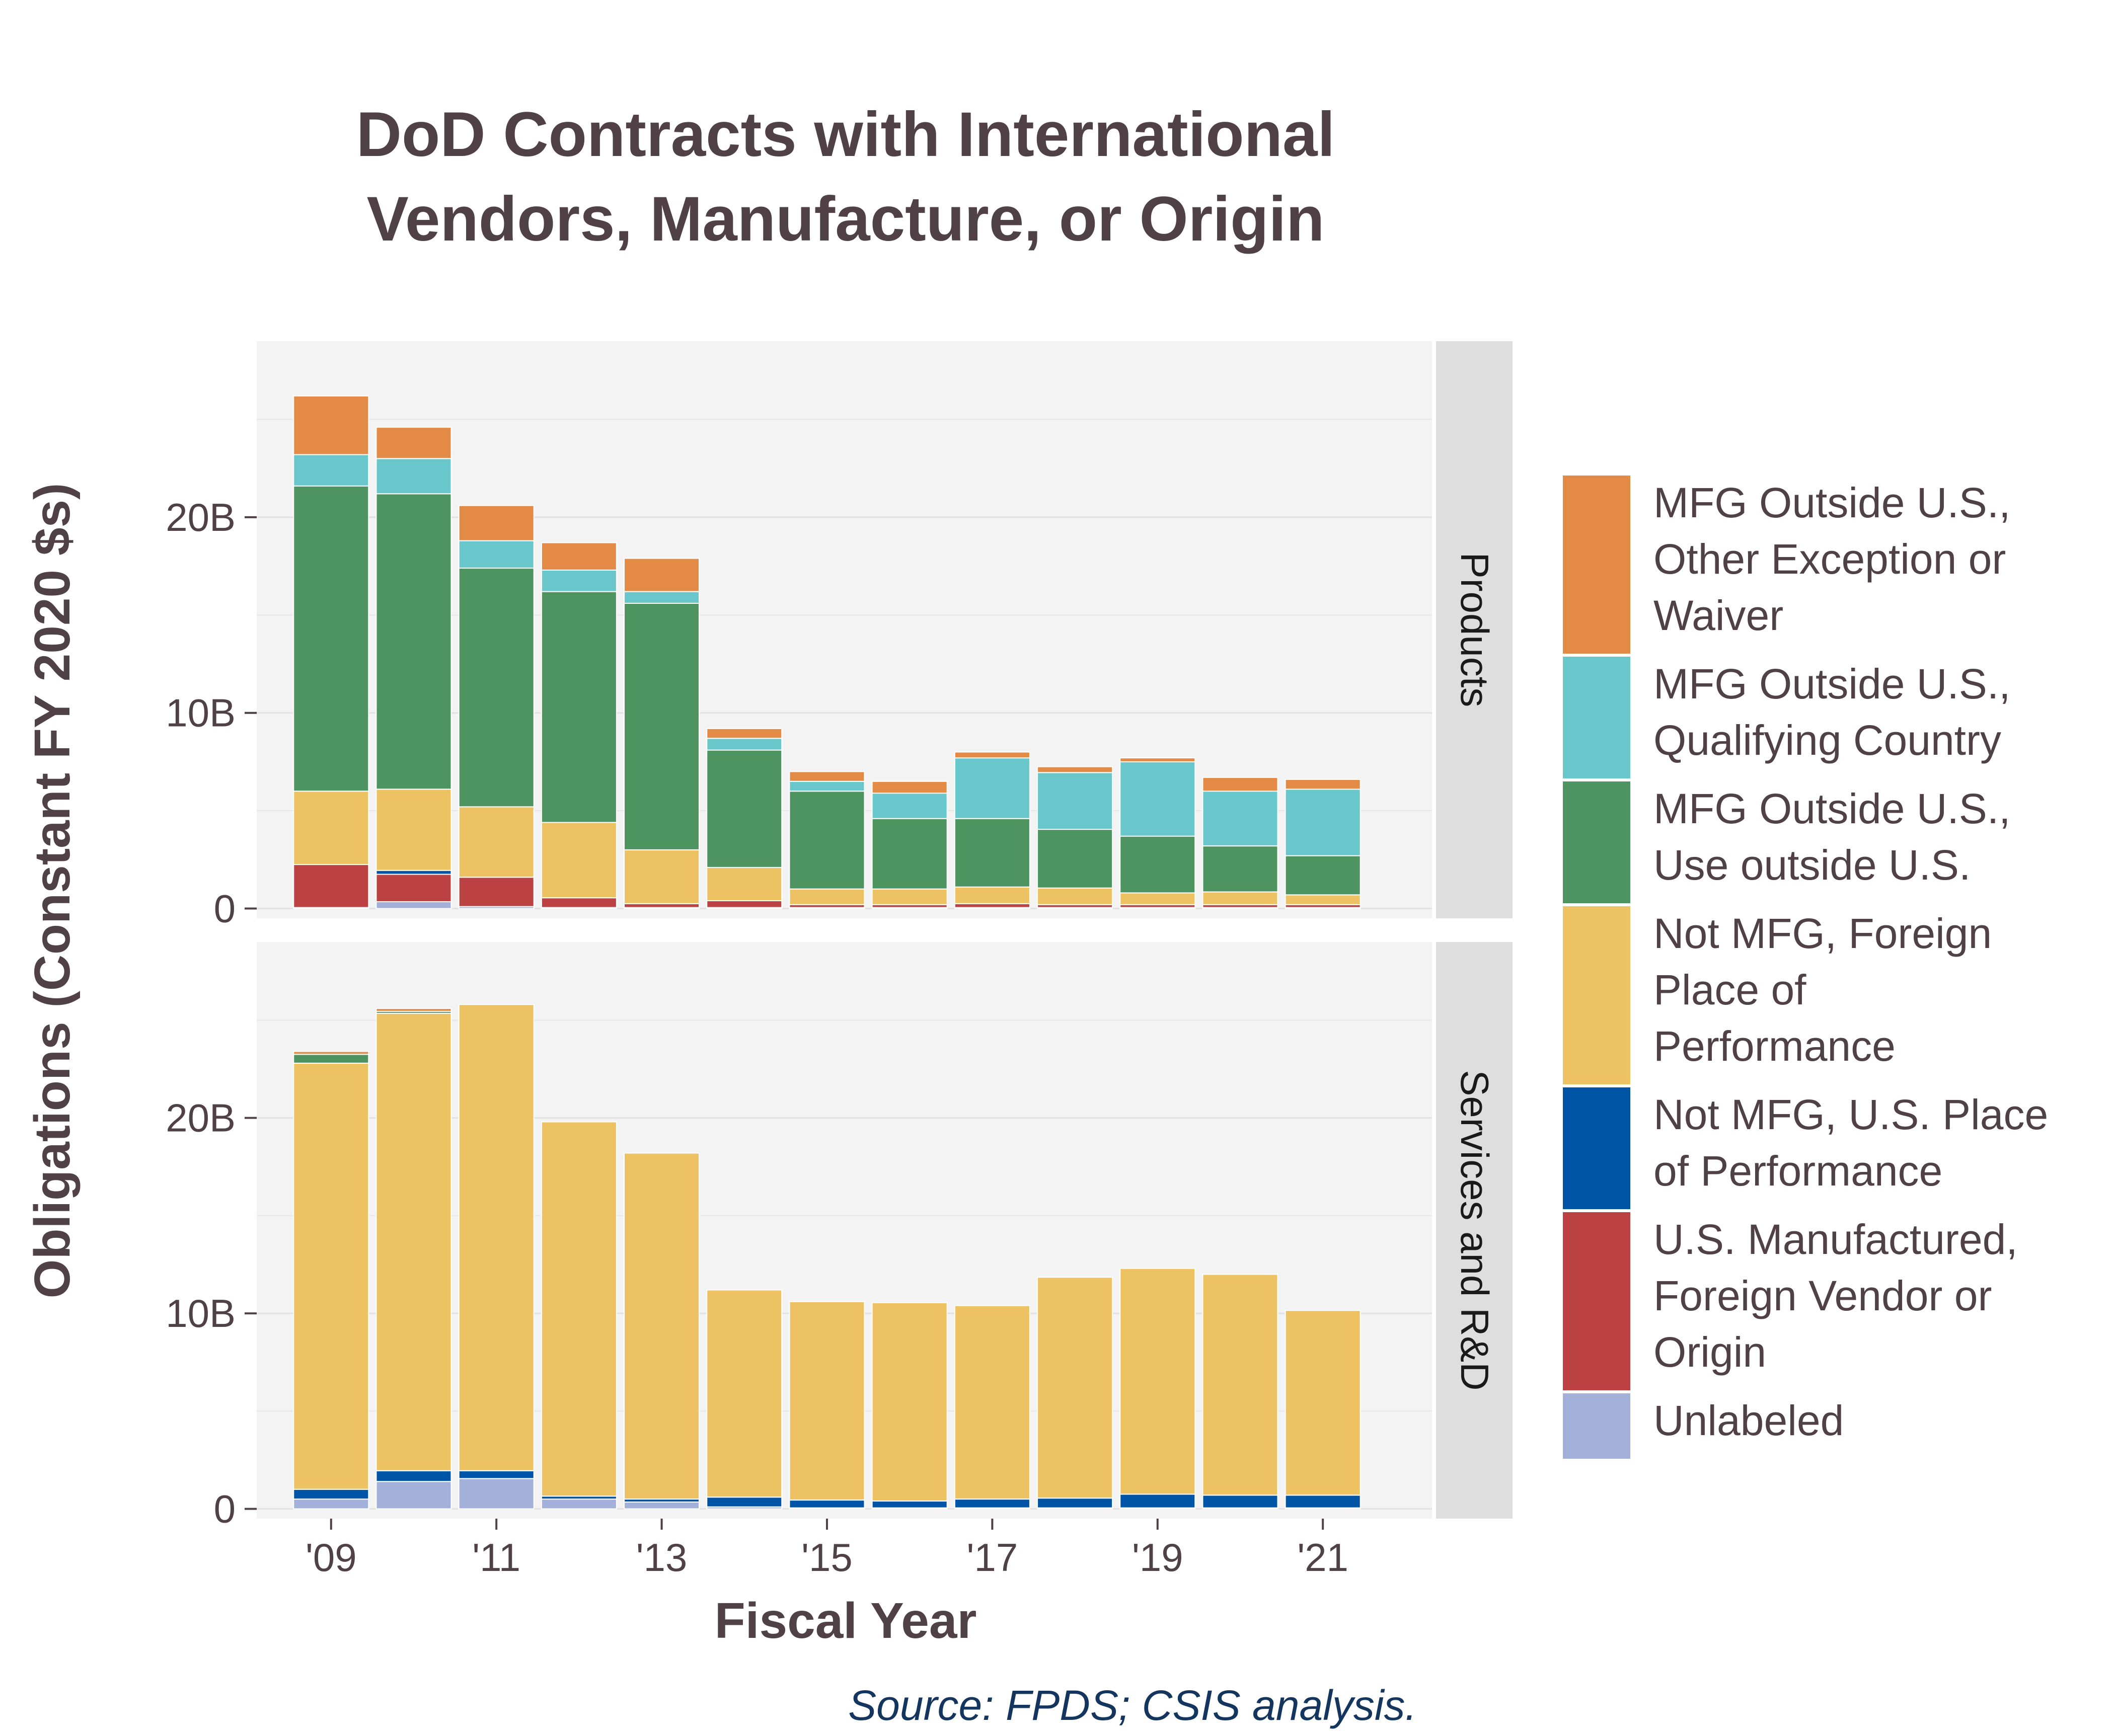 This screenshot has width=2114, height=1736. What do you see at coordinates (1829, 559) in the screenshot?
I see `legend-label: Other Exception or` at bounding box center [1829, 559].